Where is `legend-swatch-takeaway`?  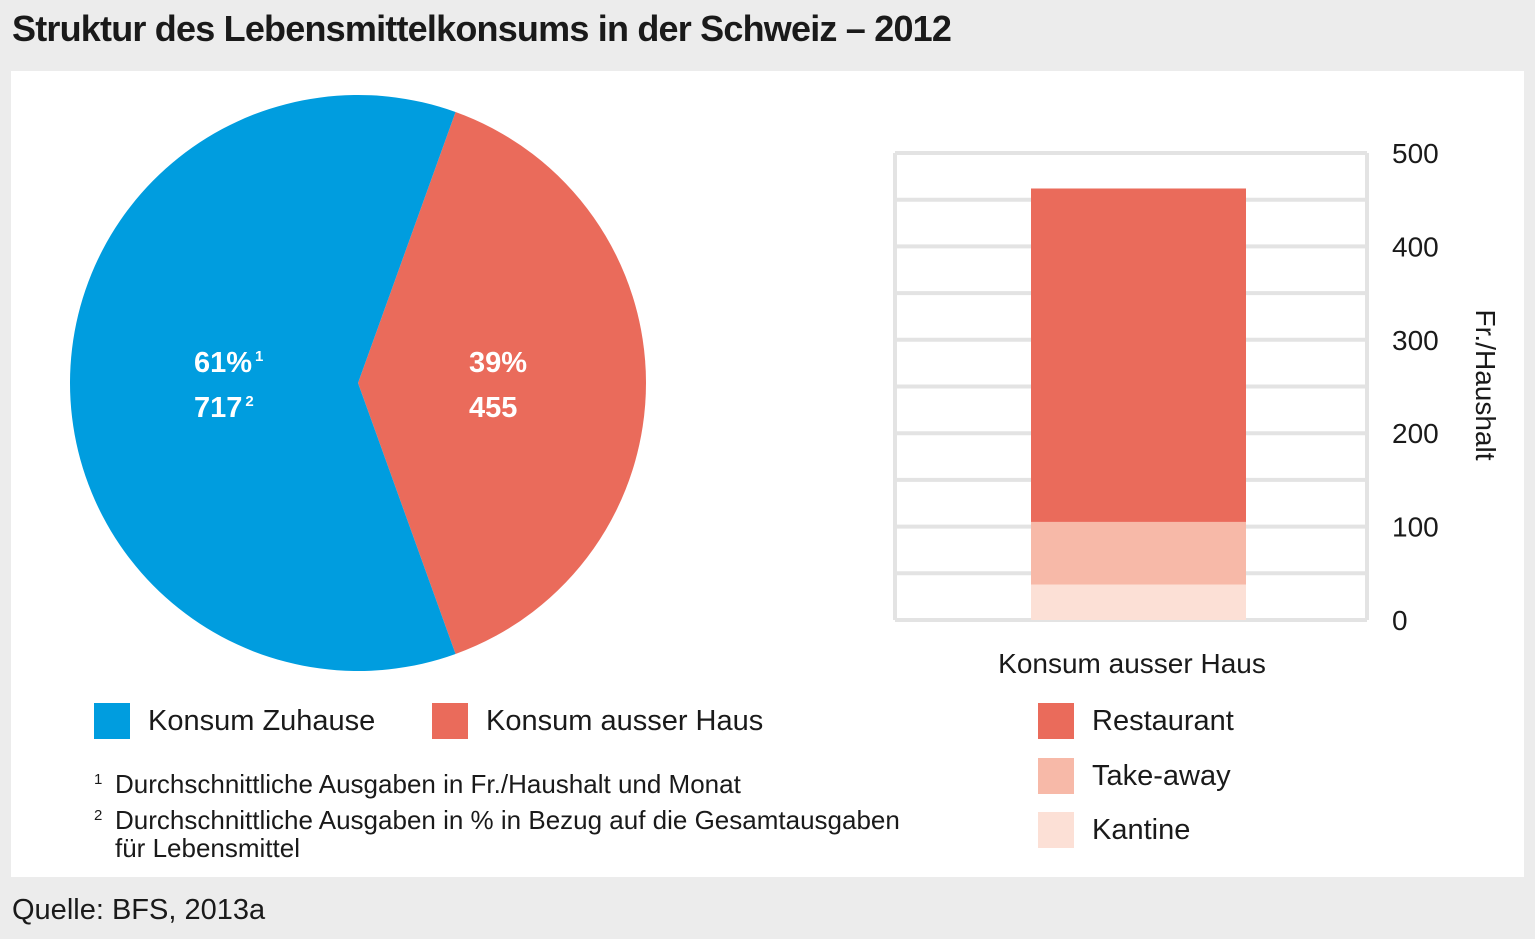
legend-swatch-takeaway is located at coordinates (1056, 776).